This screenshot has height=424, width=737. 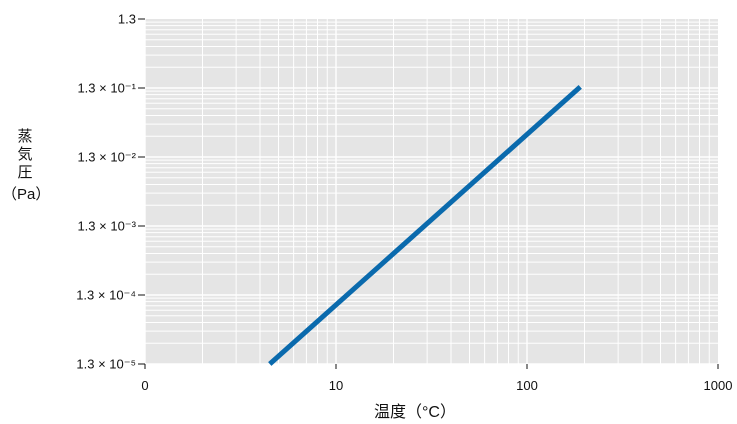 What do you see at coordinates (106, 226) in the screenshot?
I see `y-tick-label: 1.3 × 10⁻³` at bounding box center [106, 226].